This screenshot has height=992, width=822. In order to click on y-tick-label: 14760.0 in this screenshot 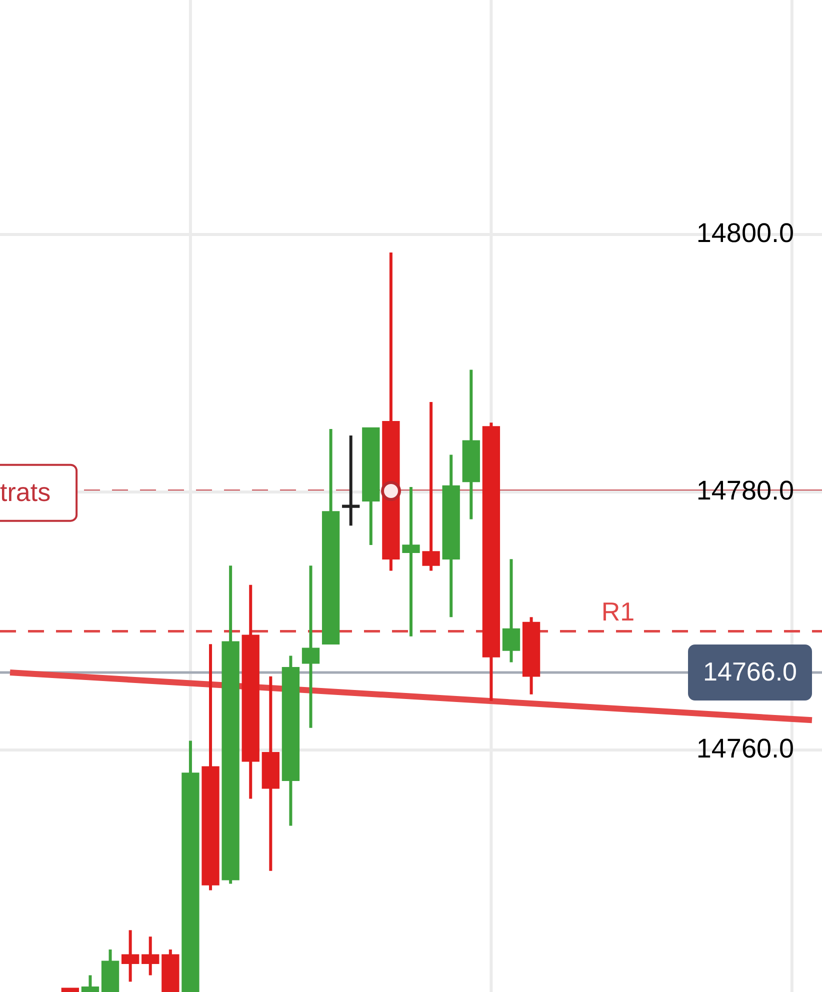, I will do `click(745, 748)`.